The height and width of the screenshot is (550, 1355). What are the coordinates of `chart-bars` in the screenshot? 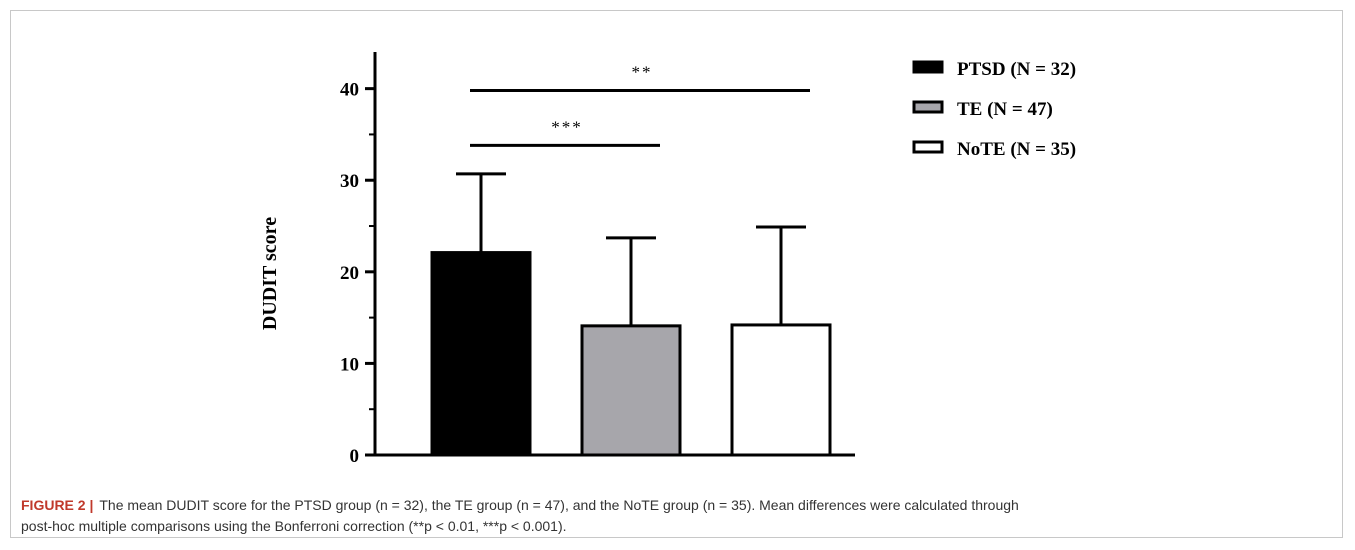 It's located at (631, 354).